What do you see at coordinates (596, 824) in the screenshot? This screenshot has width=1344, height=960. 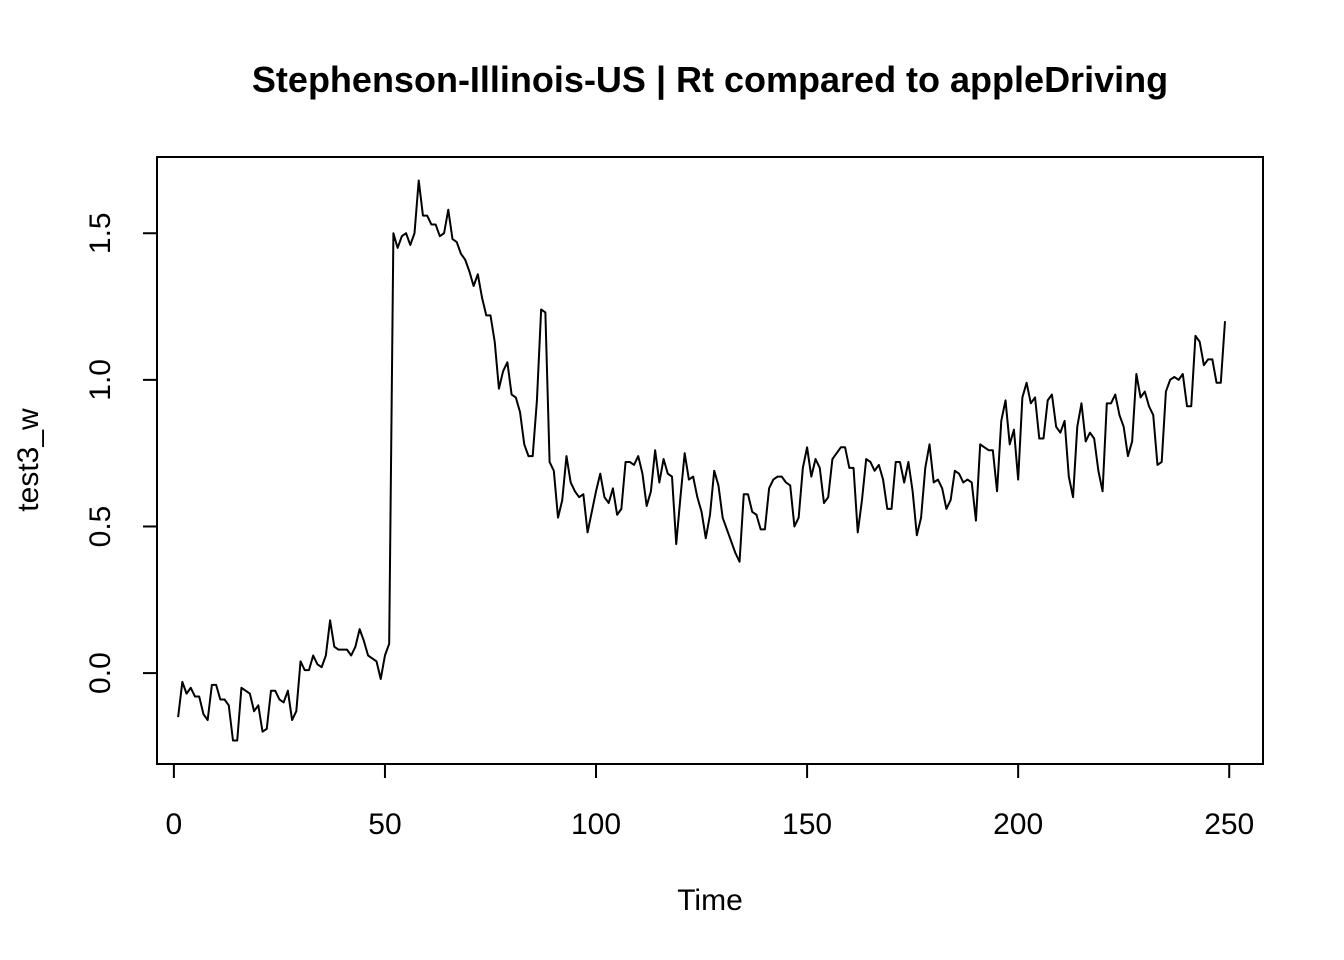 I see `x-tick-label: 100` at bounding box center [596, 824].